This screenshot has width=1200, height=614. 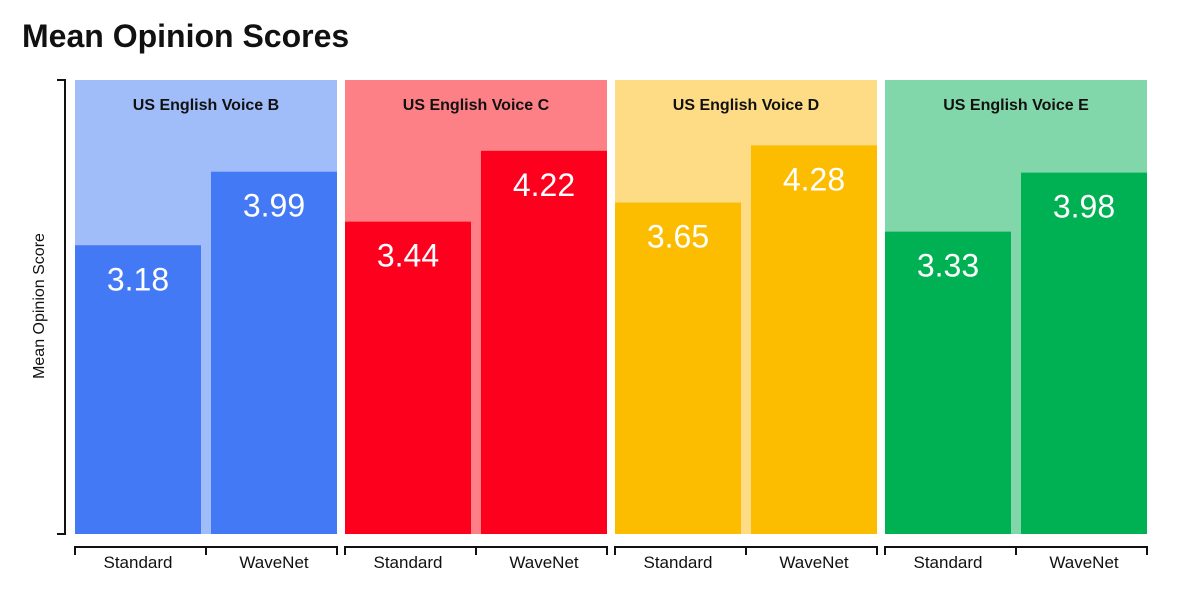 What do you see at coordinates (678, 562) in the screenshot?
I see `x-tick-label-us-english-voice-d-standard: Standard` at bounding box center [678, 562].